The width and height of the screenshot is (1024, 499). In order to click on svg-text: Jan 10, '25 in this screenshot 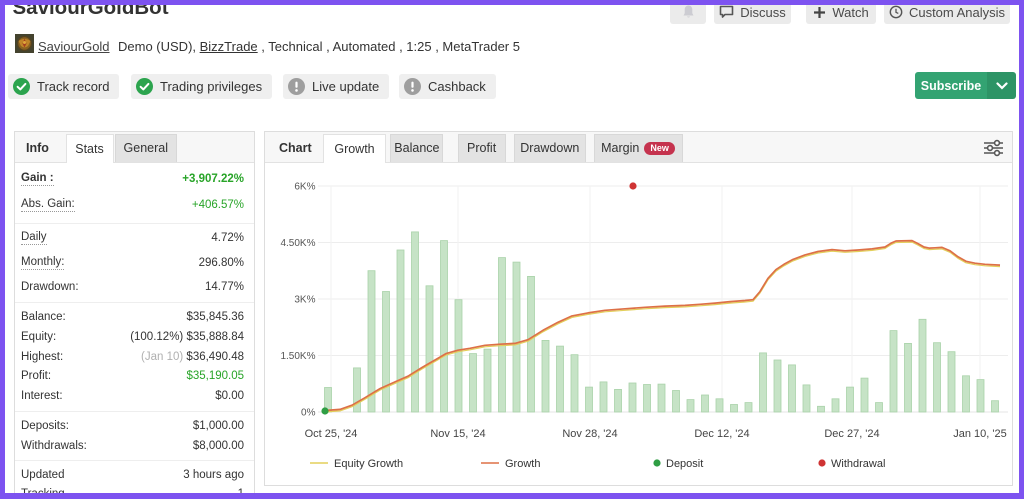, I will do `click(979, 434)`.